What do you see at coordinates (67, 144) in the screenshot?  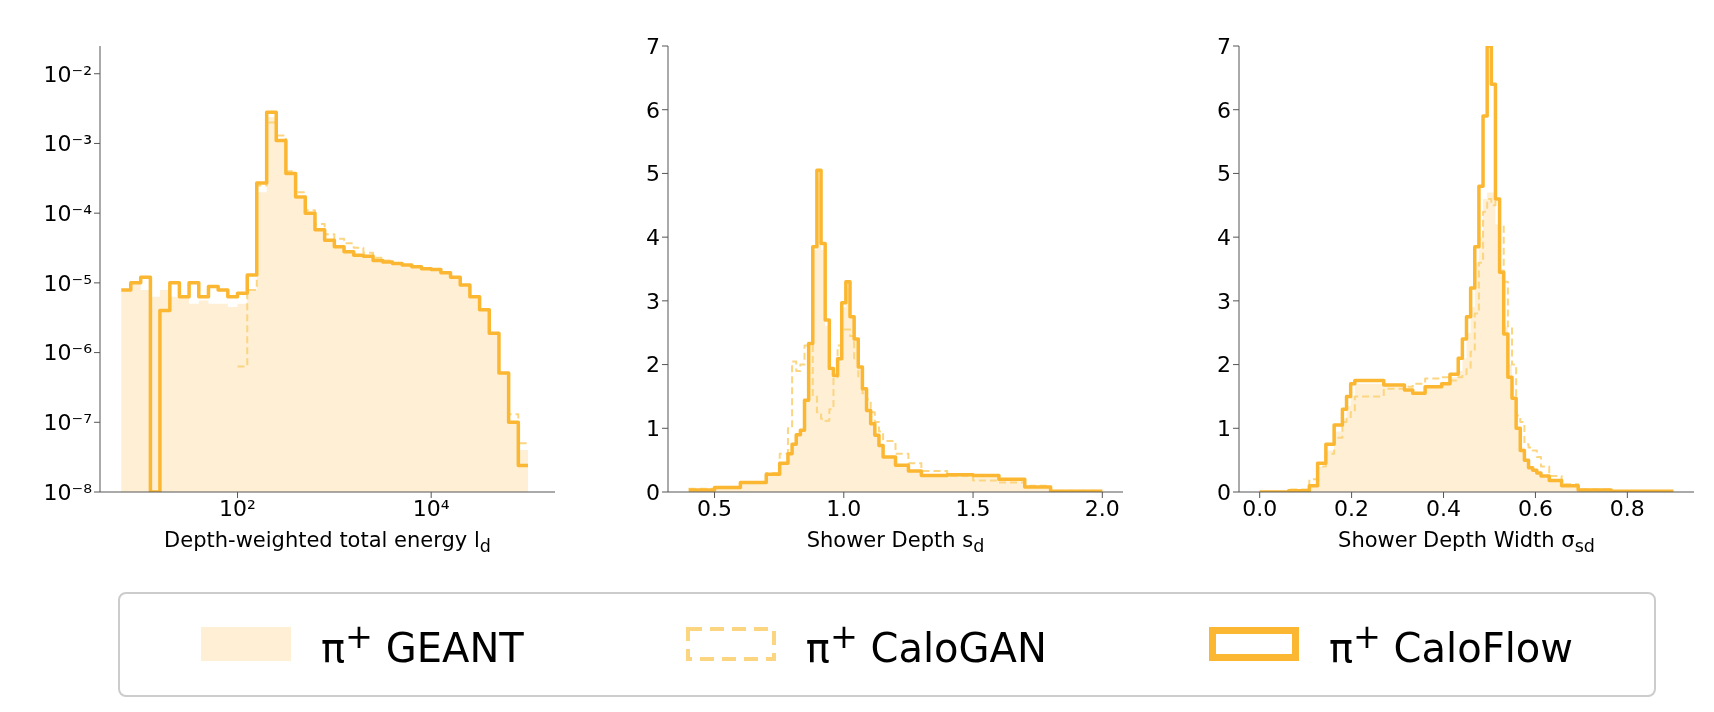 I see `y-tick-label: 10⁻³` at bounding box center [67, 144].